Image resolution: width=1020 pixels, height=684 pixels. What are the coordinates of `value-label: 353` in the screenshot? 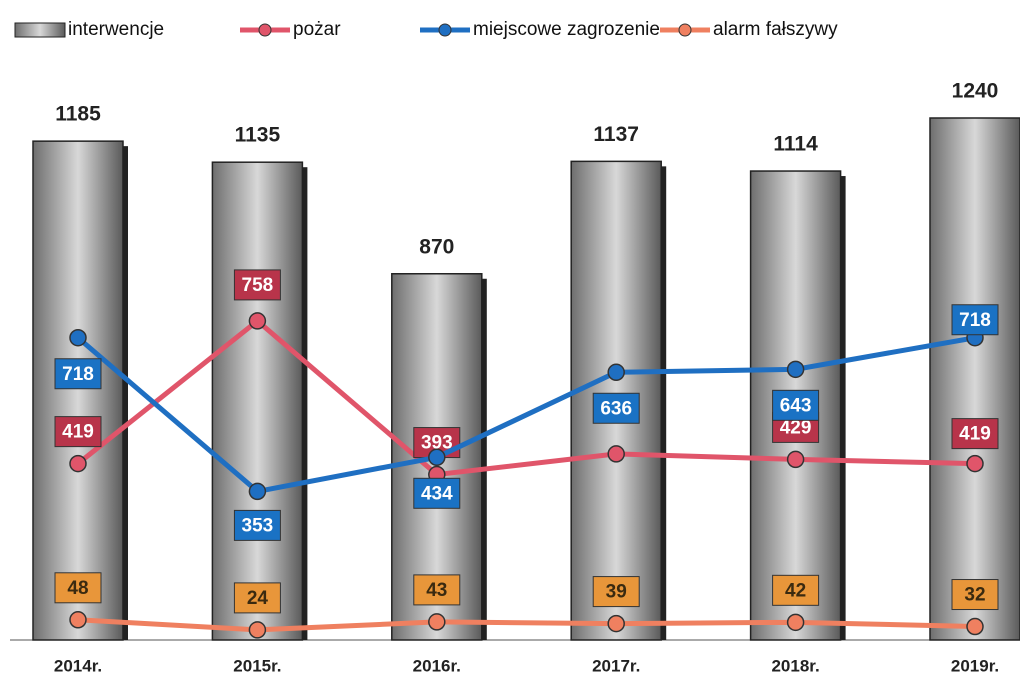 It's located at (258, 525).